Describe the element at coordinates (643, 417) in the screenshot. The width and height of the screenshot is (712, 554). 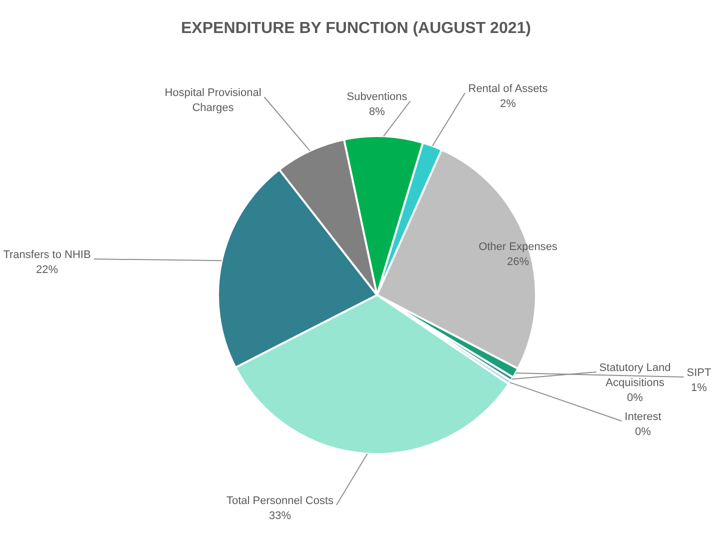
I see `slice-label: Interest` at that location.